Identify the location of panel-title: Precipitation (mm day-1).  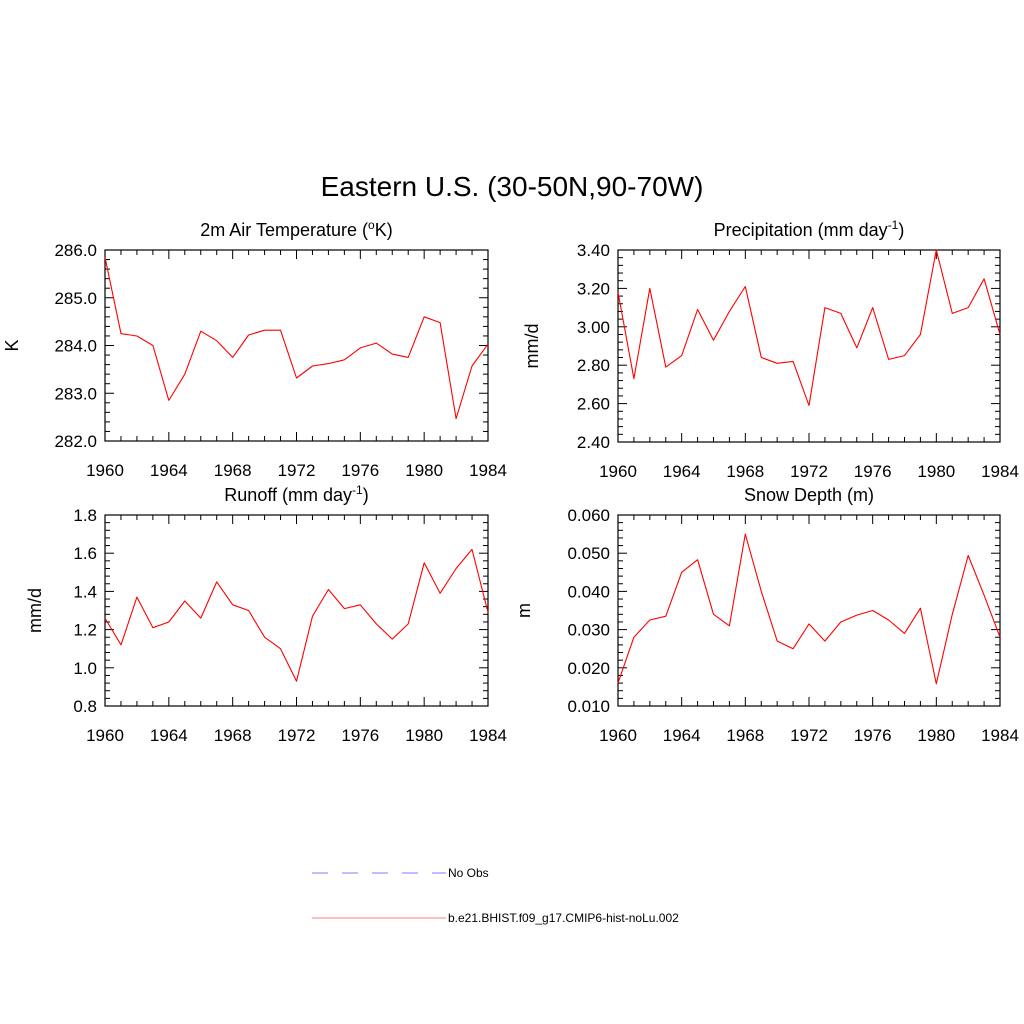
(809, 229).